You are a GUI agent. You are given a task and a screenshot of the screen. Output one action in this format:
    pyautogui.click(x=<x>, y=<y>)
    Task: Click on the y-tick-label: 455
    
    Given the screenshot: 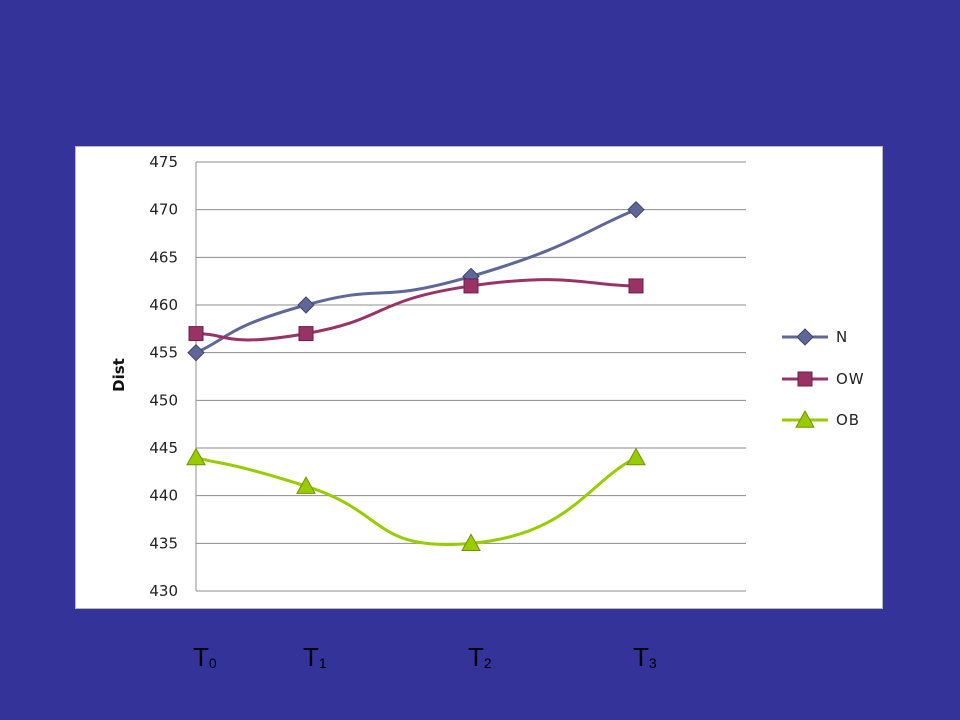 What is the action you would take?
    pyautogui.click(x=163, y=353)
    